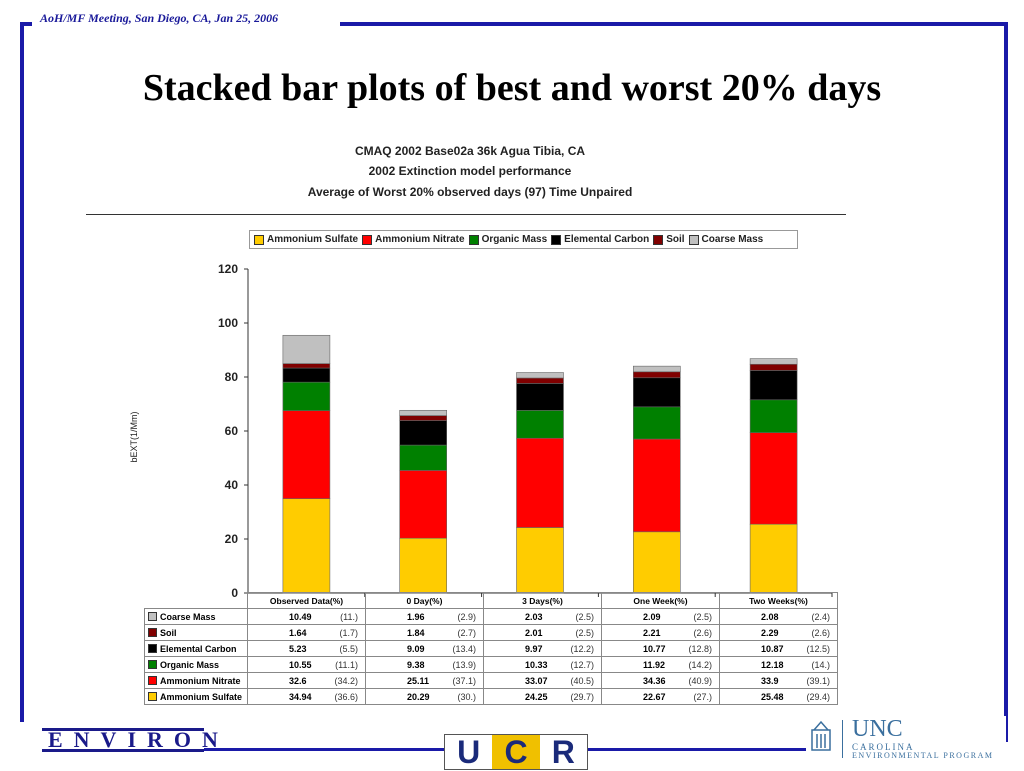  What do you see at coordinates (652, 632) in the screenshot?
I see `cell-value: 2.21` at bounding box center [652, 632].